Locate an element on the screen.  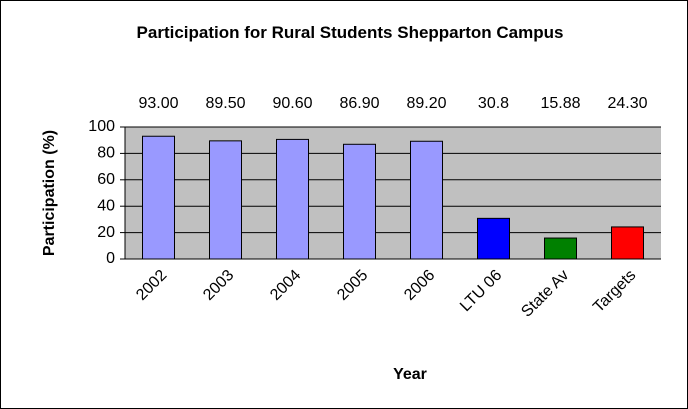
value-label: 15.88 is located at coordinates (560, 103).